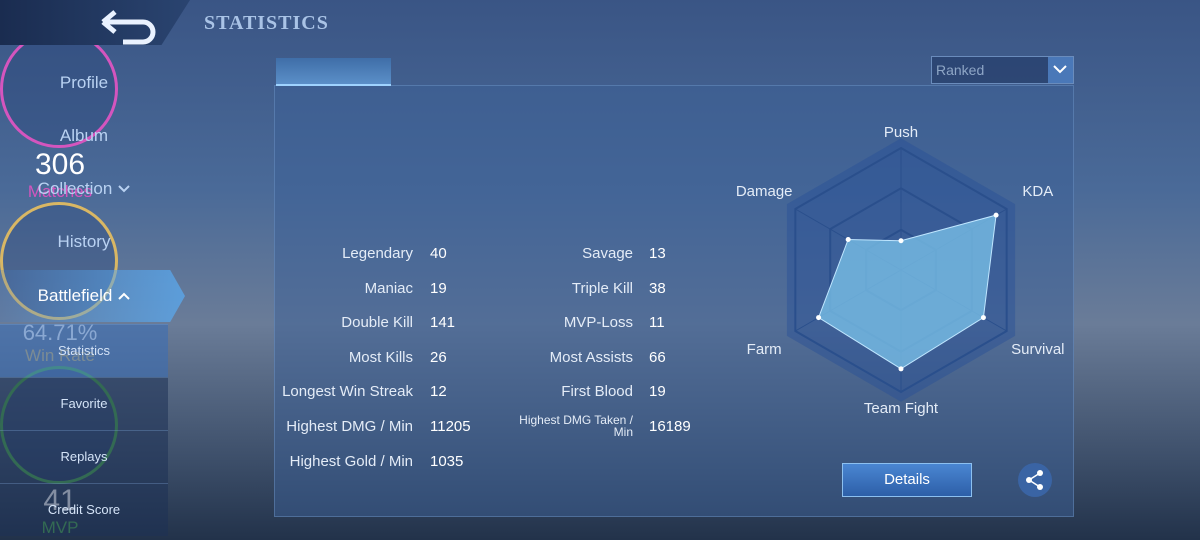 This screenshot has height=540, width=1200. I want to click on stat-value: 66, so click(657, 357).